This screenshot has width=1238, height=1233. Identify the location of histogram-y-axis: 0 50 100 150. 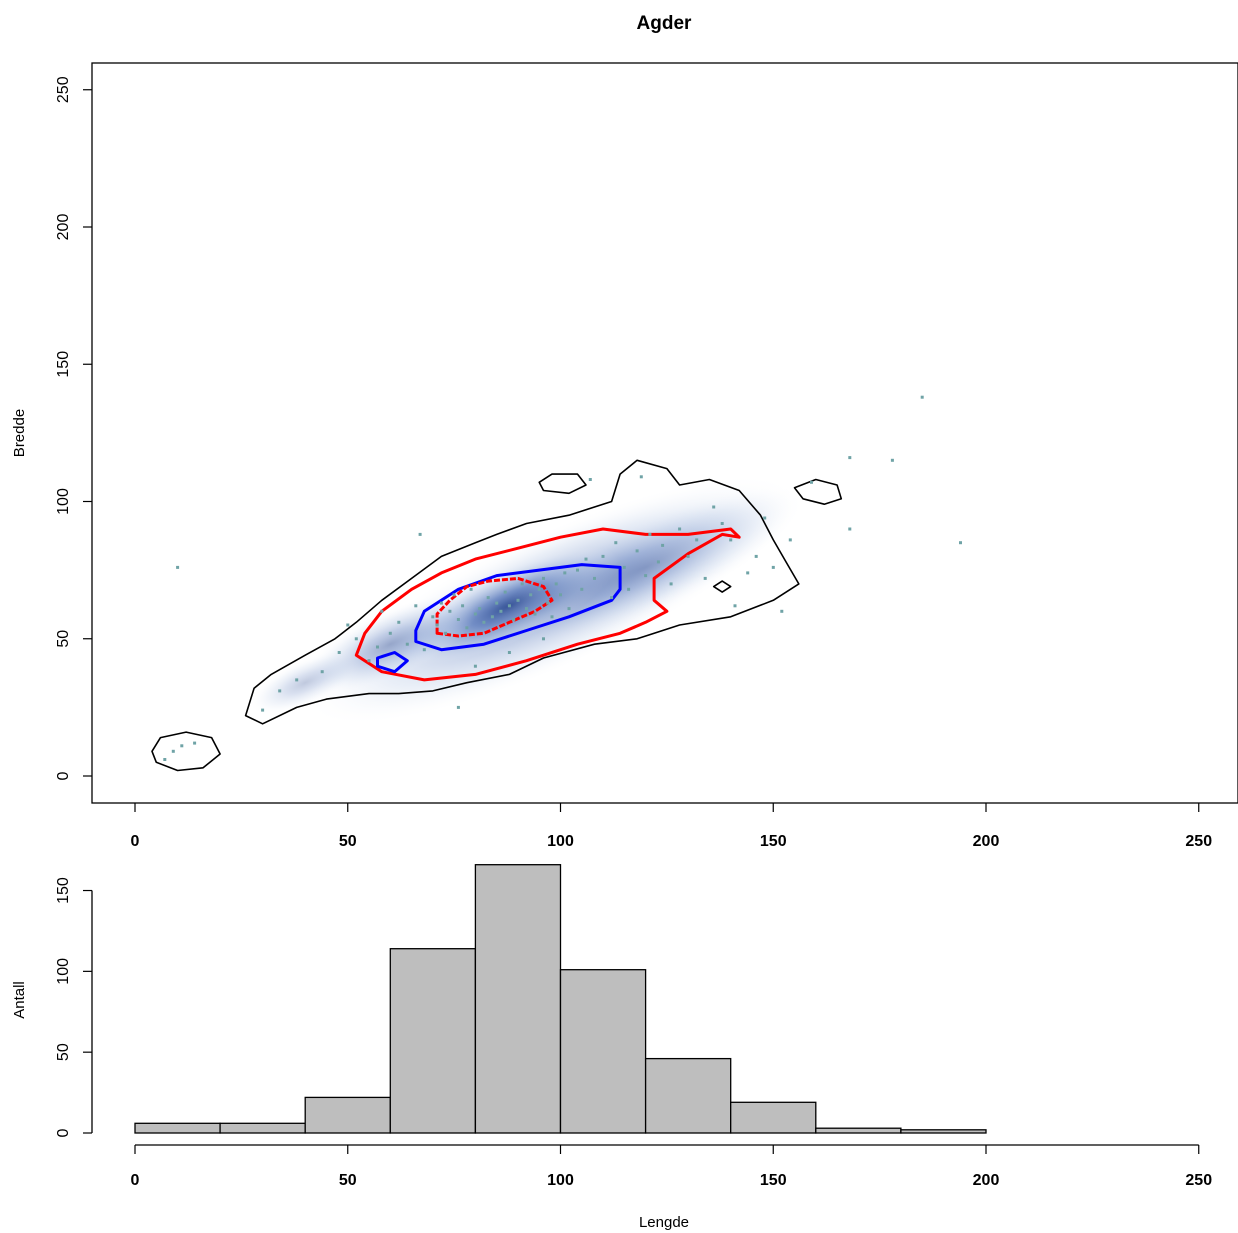
(74, 1007).